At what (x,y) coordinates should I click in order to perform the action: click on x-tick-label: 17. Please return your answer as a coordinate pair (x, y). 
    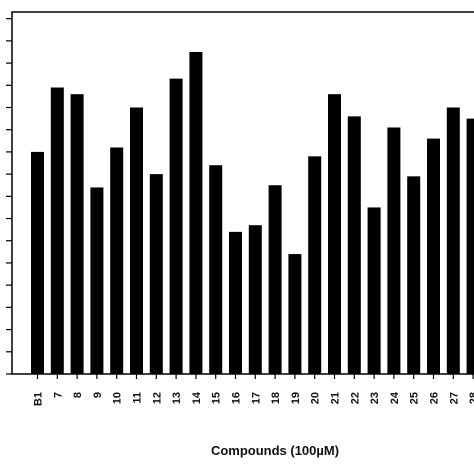
    Looking at the image, I should click on (256, 398).